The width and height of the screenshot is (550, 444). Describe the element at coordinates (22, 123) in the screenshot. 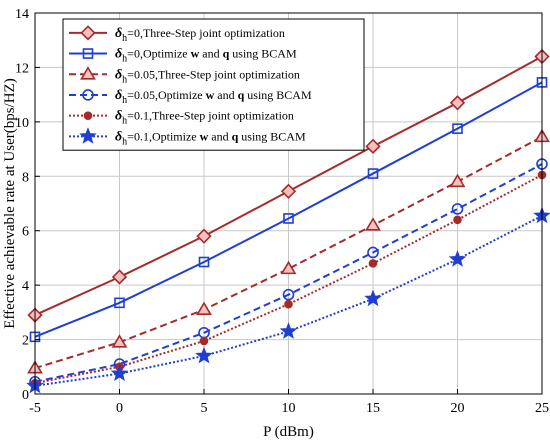

I see `y-tick-label: 10` at that location.